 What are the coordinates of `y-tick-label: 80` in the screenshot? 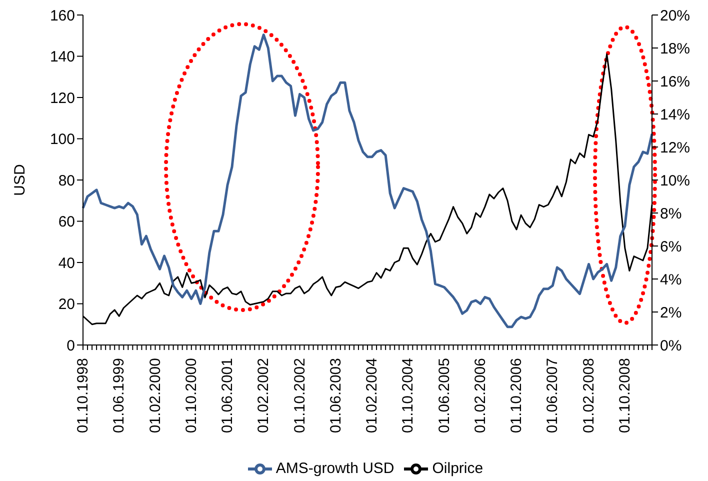 It's located at (66, 181).